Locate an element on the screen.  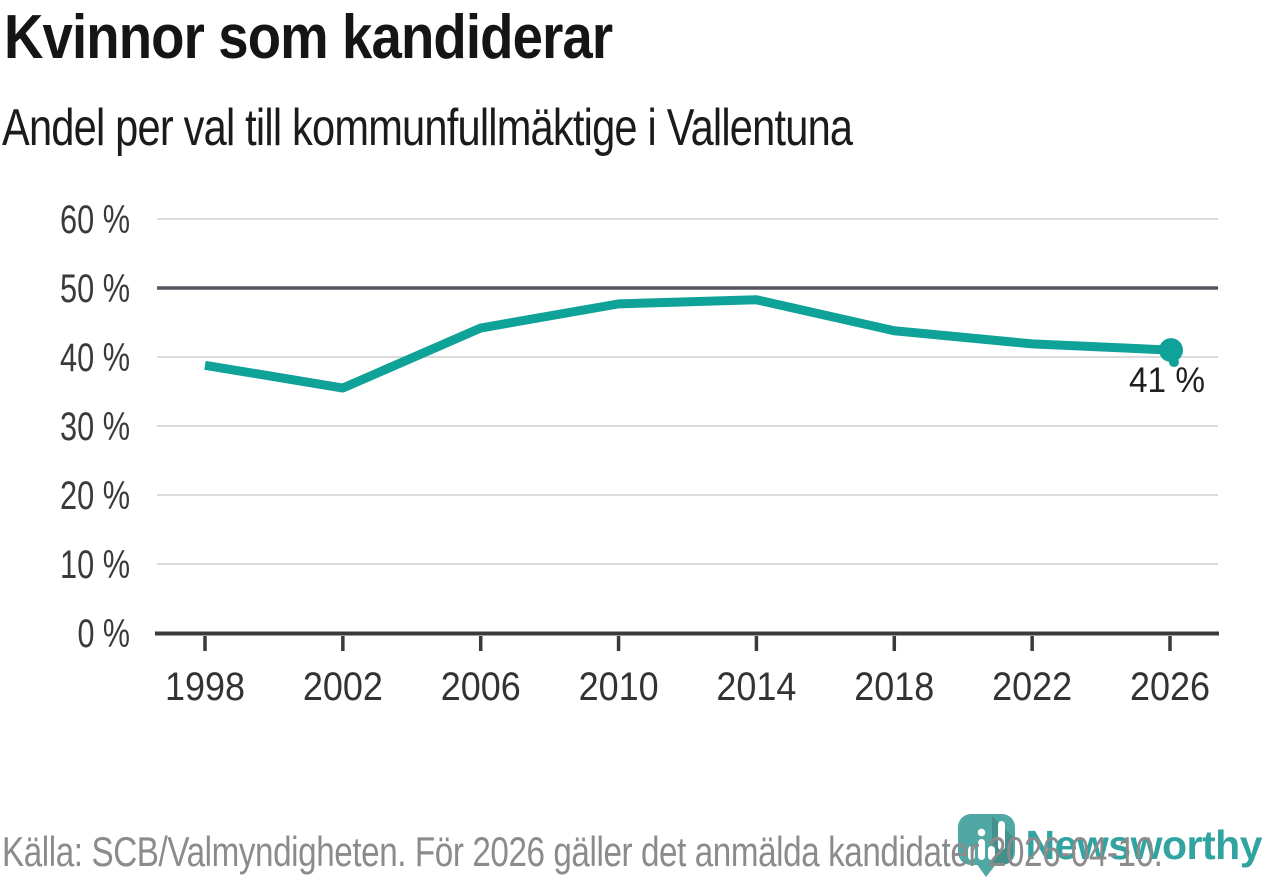
x-tick-label: 2010 is located at coordinates (619, 687).